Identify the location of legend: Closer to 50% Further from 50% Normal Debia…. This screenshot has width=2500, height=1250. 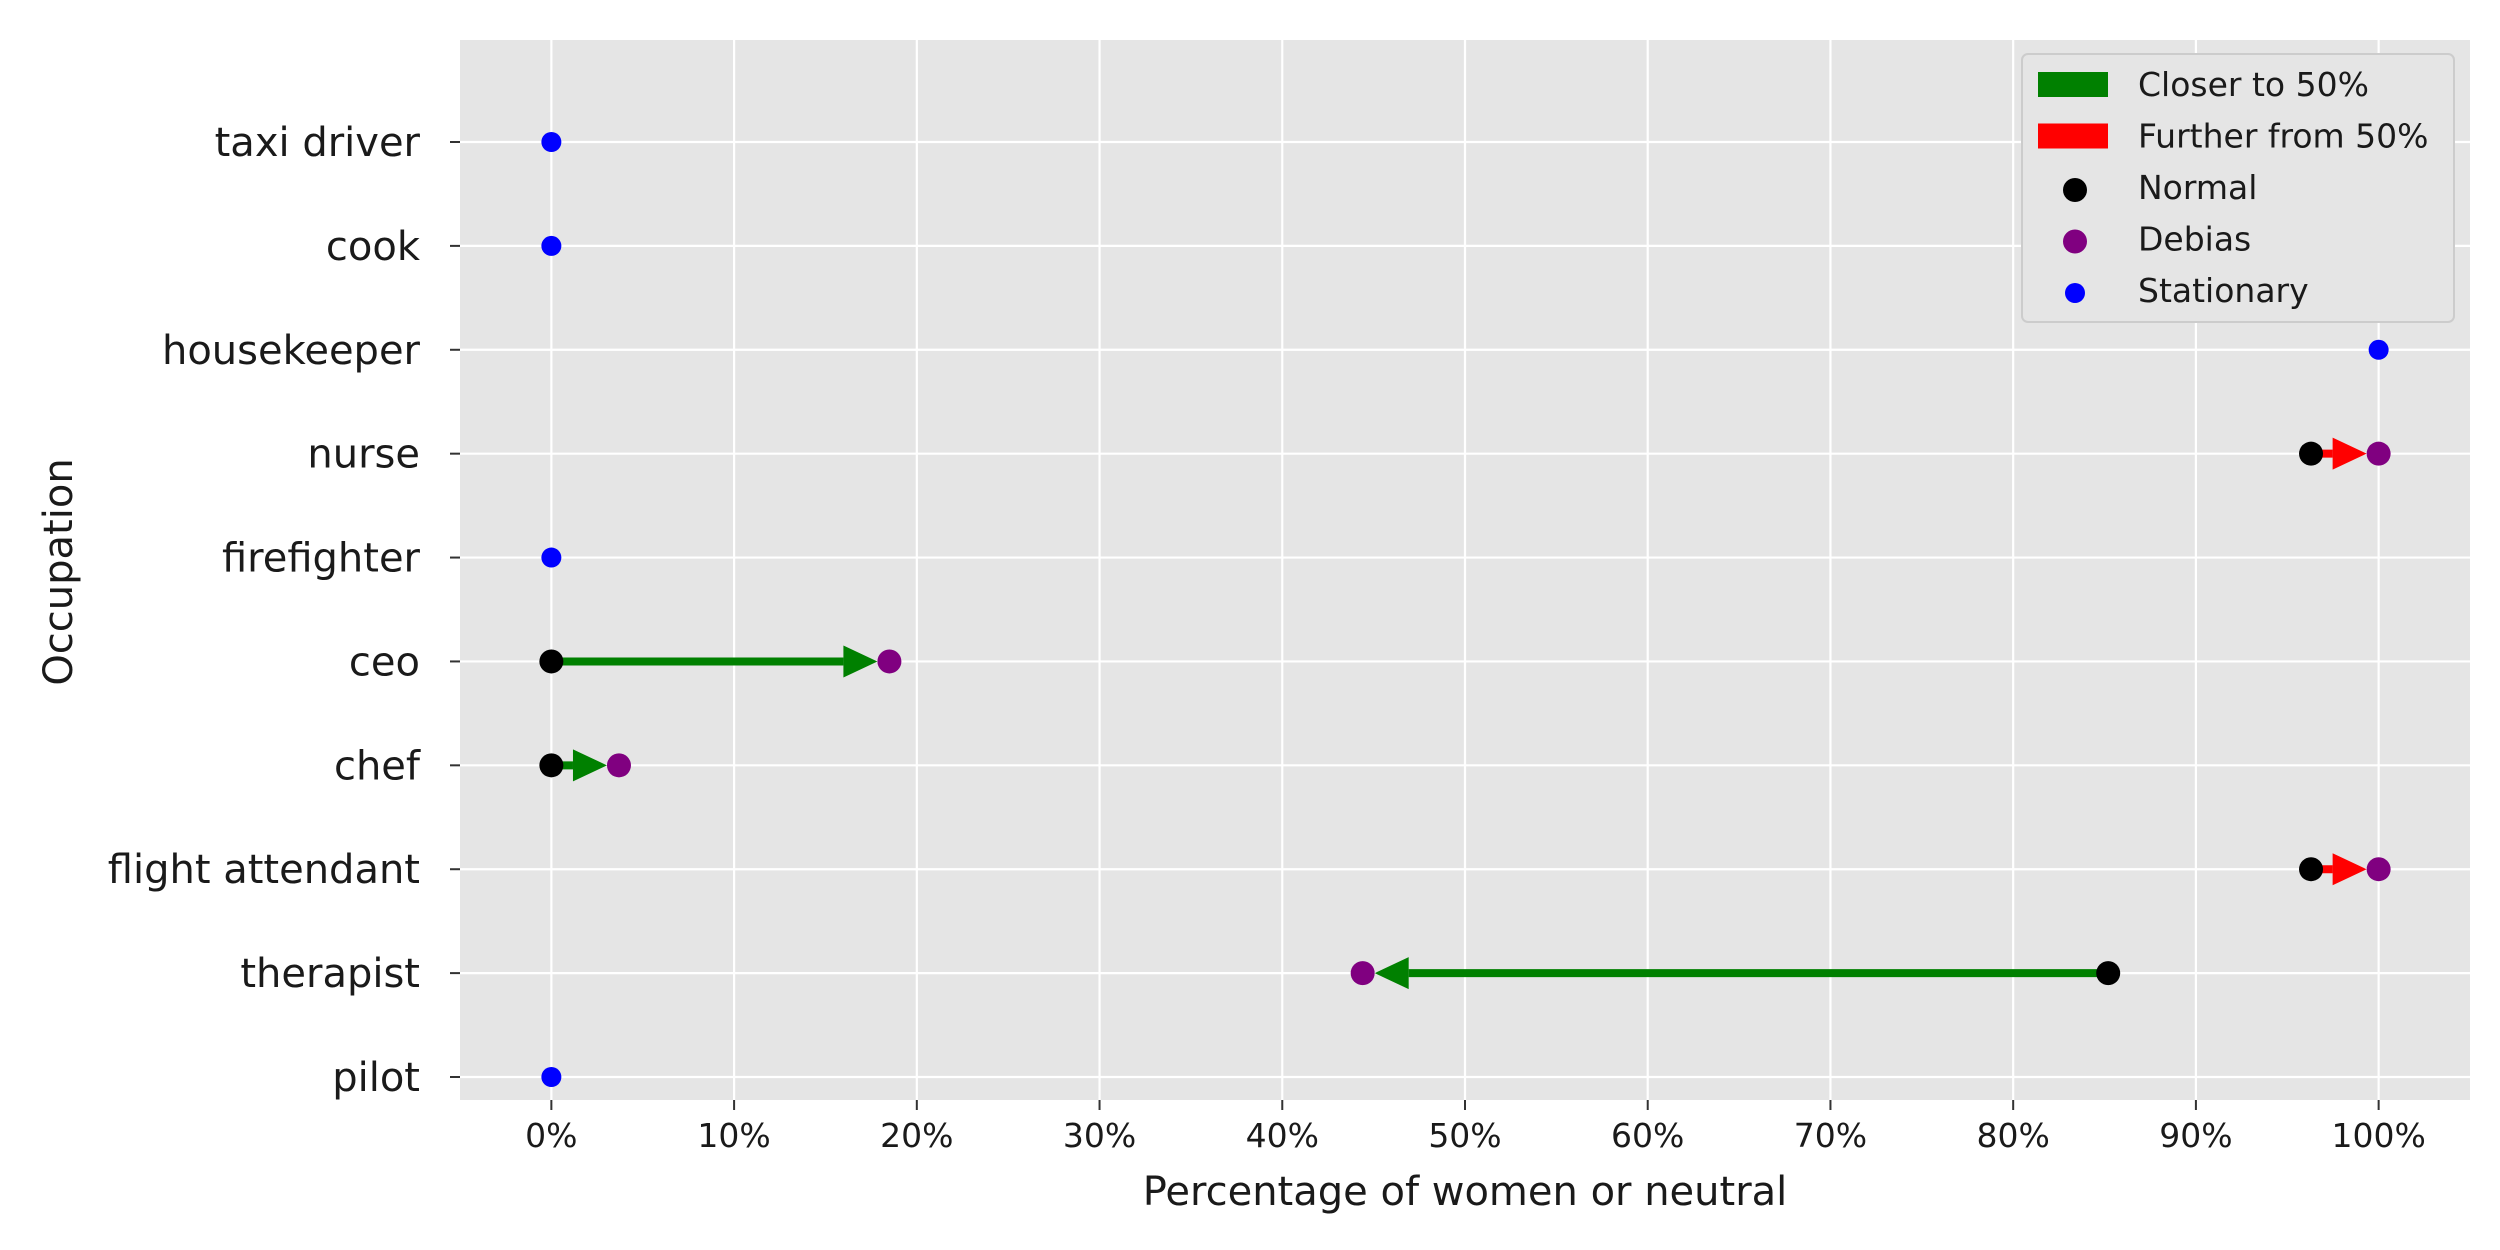
(2238, 188).